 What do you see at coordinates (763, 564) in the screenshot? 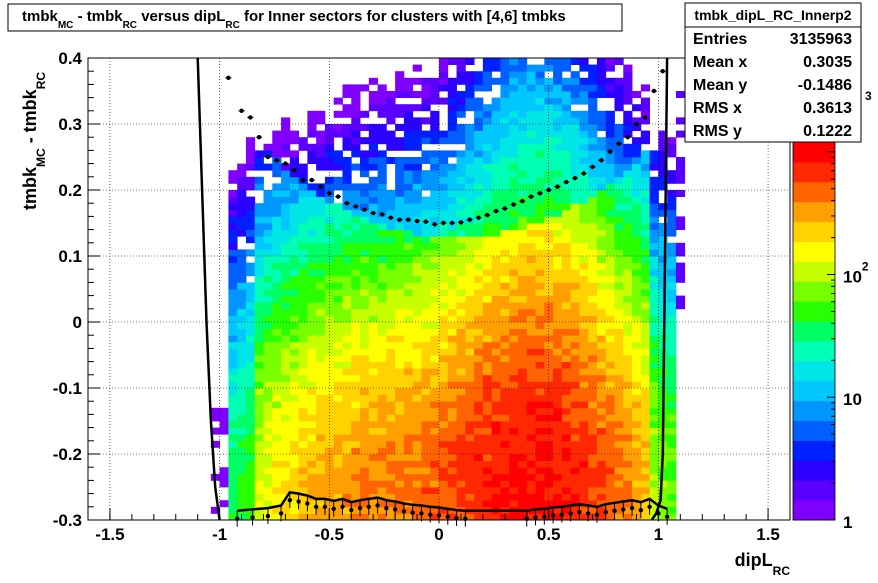
I see `x-axis-title: dipLRC` at bounding box center [763, 564].